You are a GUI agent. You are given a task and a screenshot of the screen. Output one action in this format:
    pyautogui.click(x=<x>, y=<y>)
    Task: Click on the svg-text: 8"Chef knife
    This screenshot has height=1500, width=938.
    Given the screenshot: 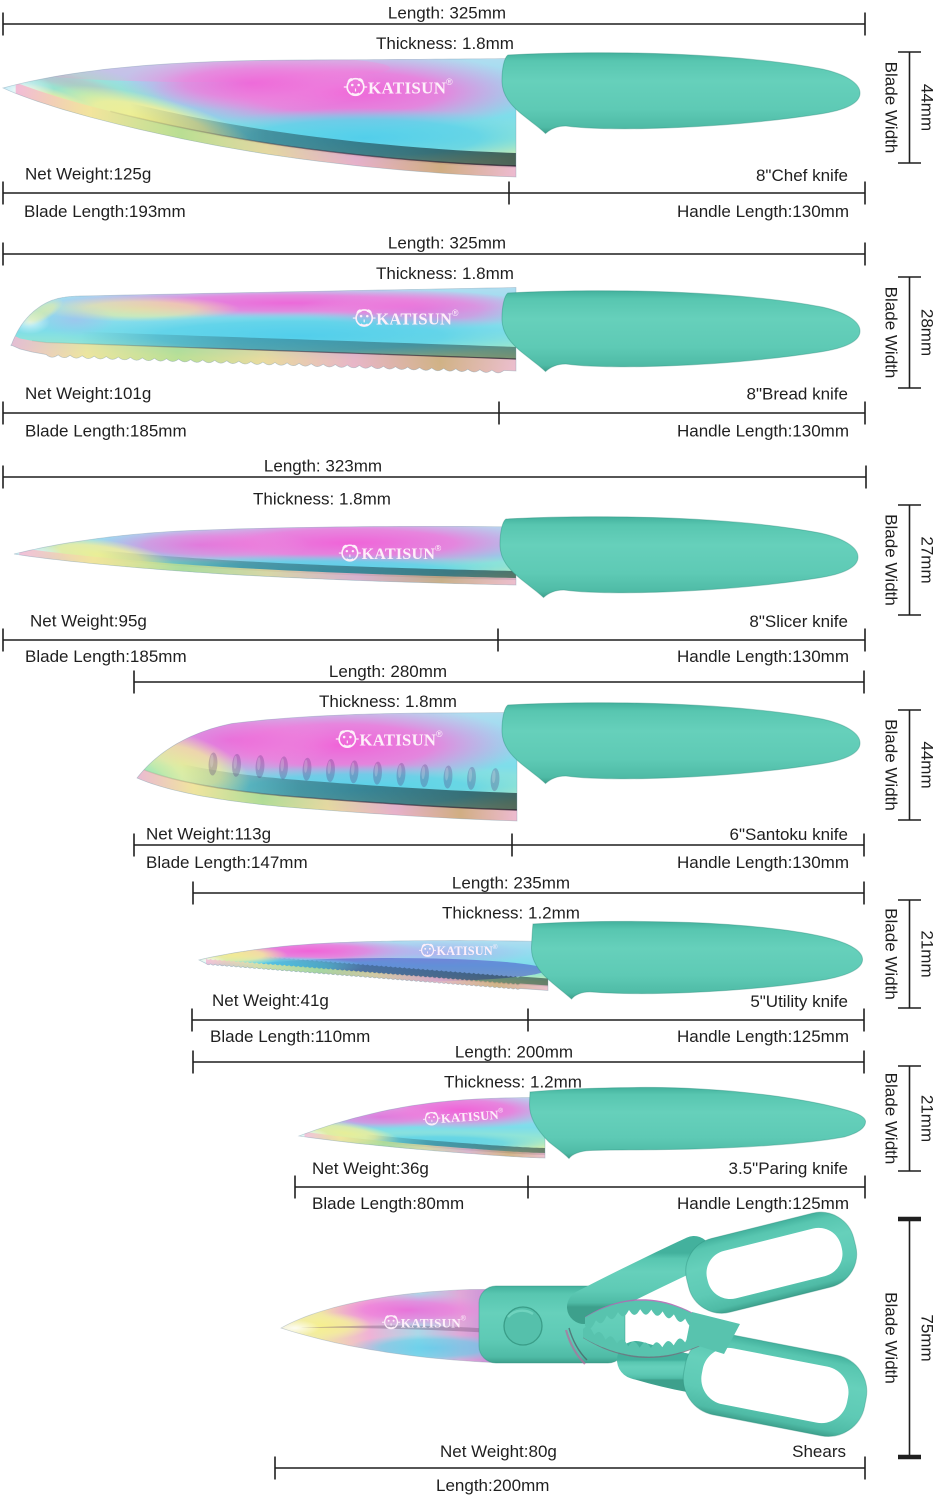 What is the action you would take?
    pyautogui.click(x=802, y=175)
    